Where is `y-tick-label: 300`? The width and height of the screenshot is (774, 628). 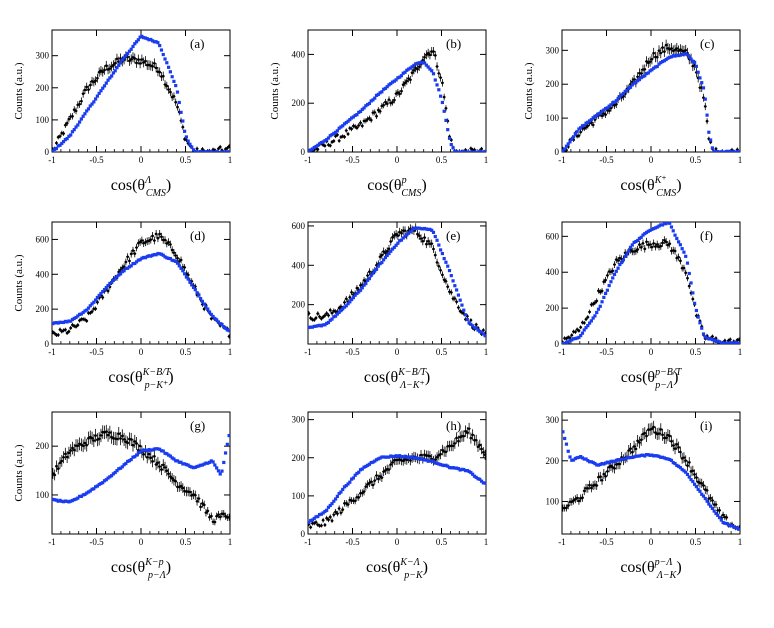 y-tick-label: 300 is located at coordinates (553, 420).